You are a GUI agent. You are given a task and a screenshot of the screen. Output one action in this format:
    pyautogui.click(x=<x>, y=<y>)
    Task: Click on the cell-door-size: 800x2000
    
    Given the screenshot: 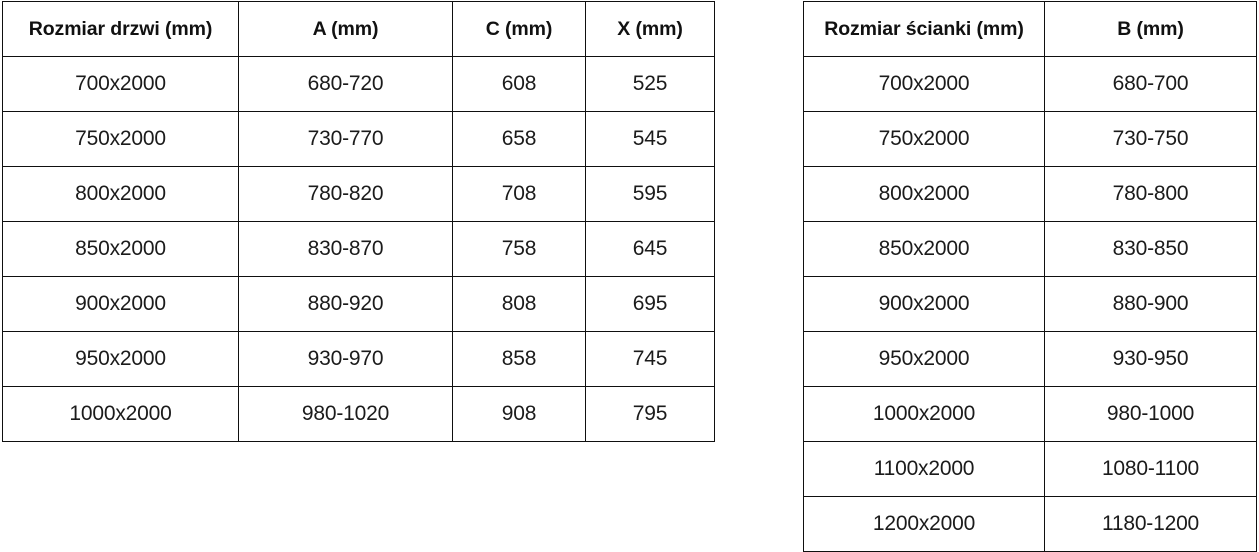 What is the action you would take?
    pyautogui.click(x=120, y=194)
    